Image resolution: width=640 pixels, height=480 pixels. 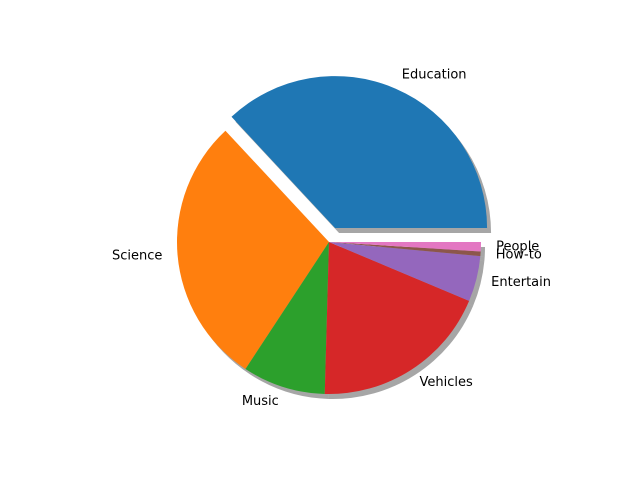 I want to click on slice-entertain, so click(x=405, y=271).